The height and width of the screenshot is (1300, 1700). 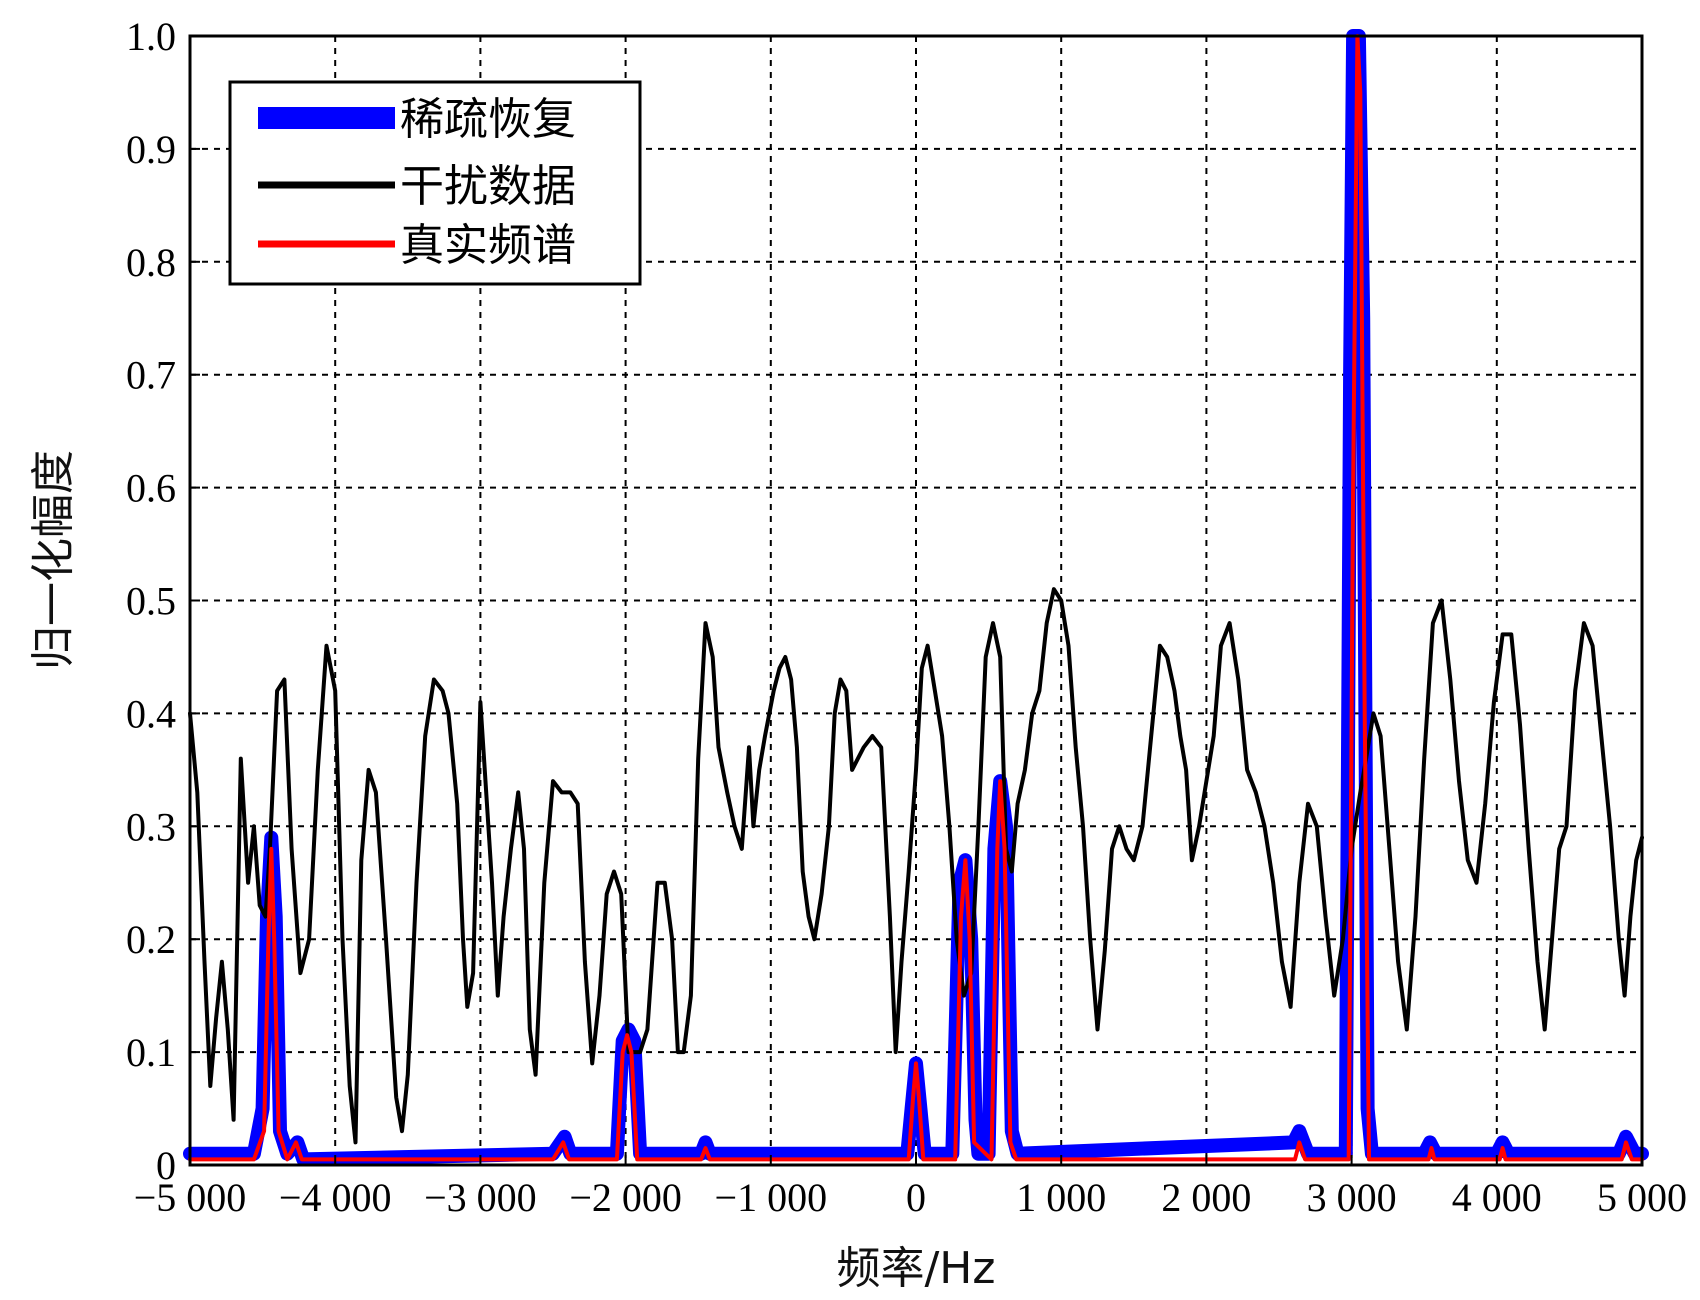 I want to click on legend-label-sparse-recovery: 稀疏恢复, so click(x=488, y=119).